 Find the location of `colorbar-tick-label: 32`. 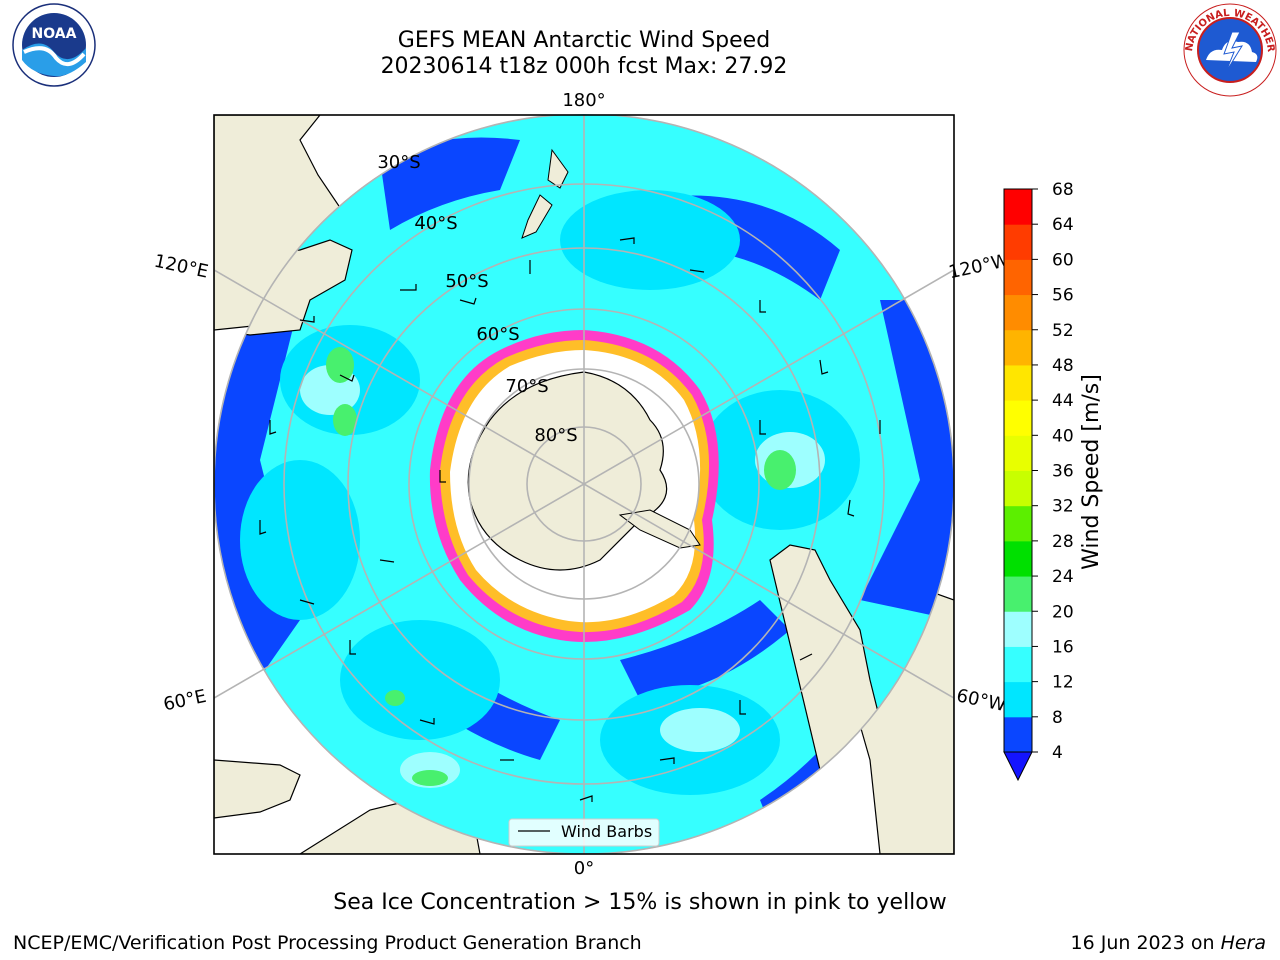

colorbar-tick-label: 32 is located at coordinates (1063, 507).